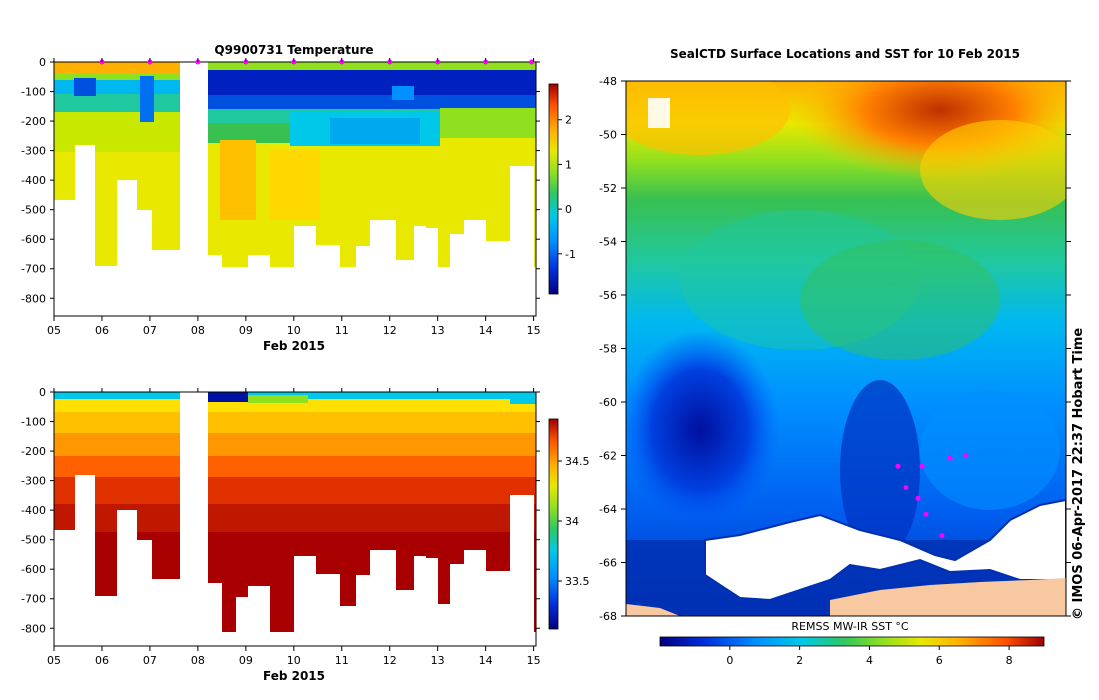 This screenshot has width=1099, height=700. What do you see at coordinates (659, 113) in the screenshot?
I see `island` at bounding box center [659, 113].